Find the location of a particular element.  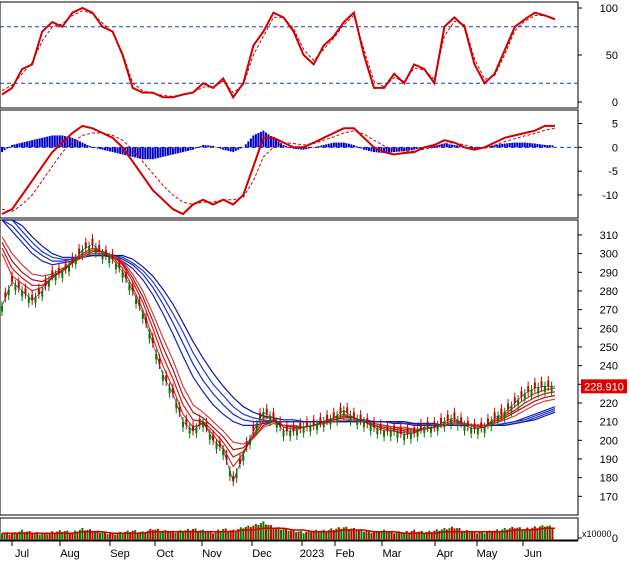

x-axis-label-jul: Jul is located at coordinates (22, 554).